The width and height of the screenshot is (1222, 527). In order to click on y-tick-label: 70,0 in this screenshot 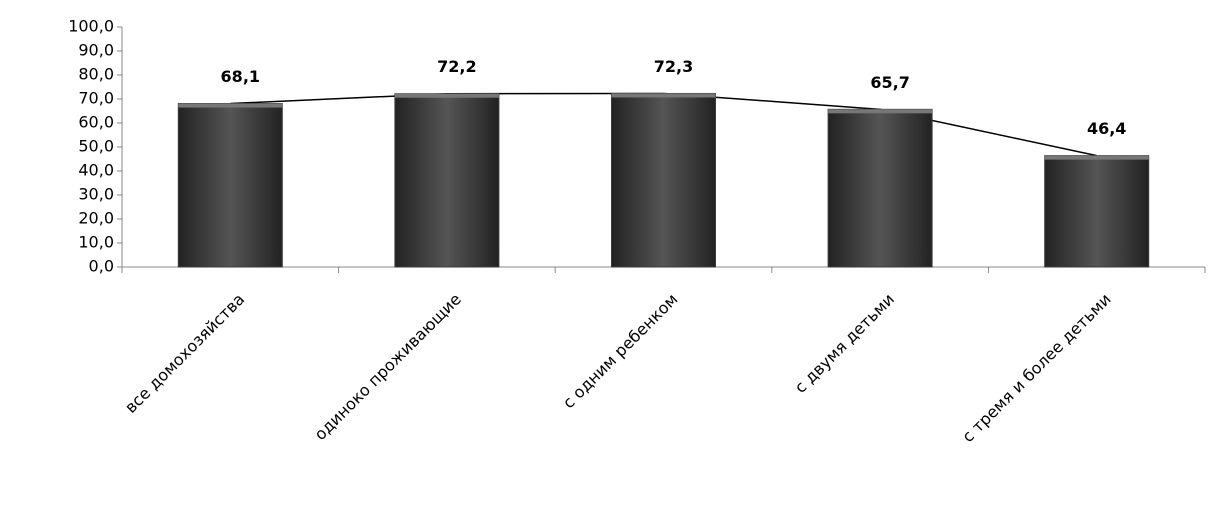, I will do `click(96, 98)`.